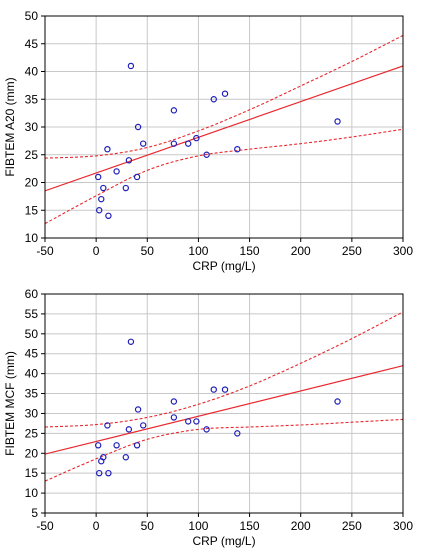 This screenshot has height=550, width=422. I want to click on y-axis-label: FIBTEM MCF (mm), so click(10, 403).